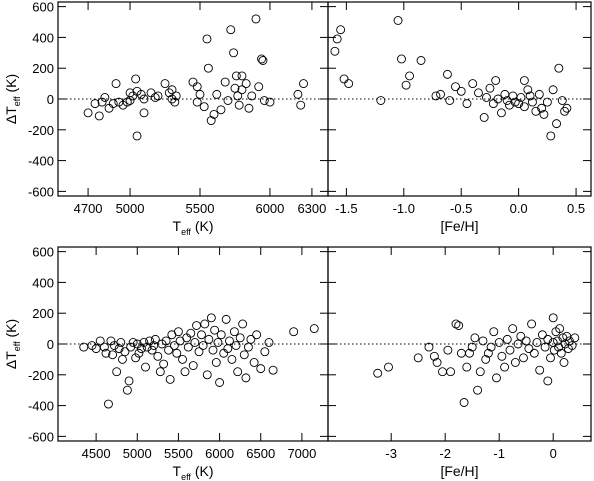  What do you see at coordinates (499, 453) in the screenshot?
I see `x-tick-label: -1` at bounding box center [499, 453].